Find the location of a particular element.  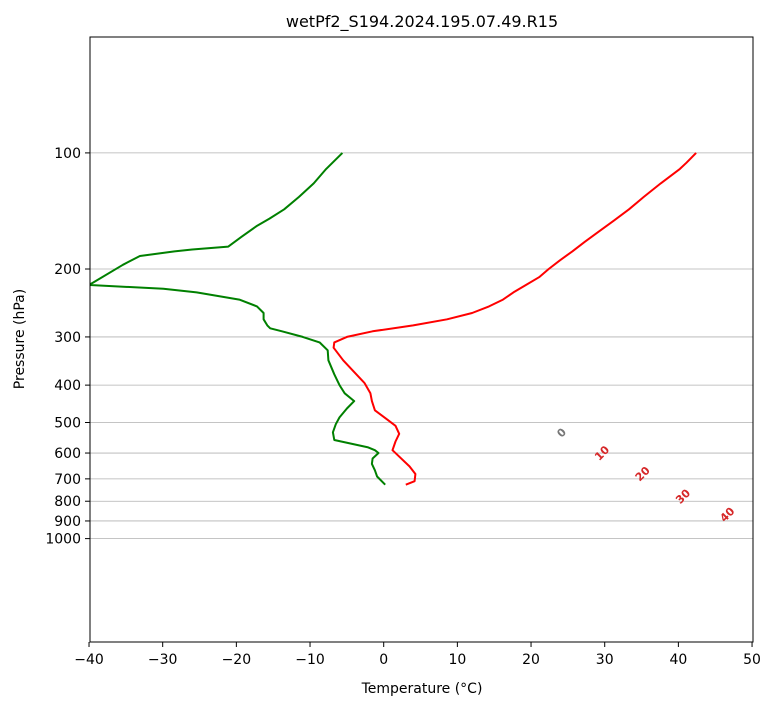

mixing-ratio-label: 16 is located at coordinates (4, 415).